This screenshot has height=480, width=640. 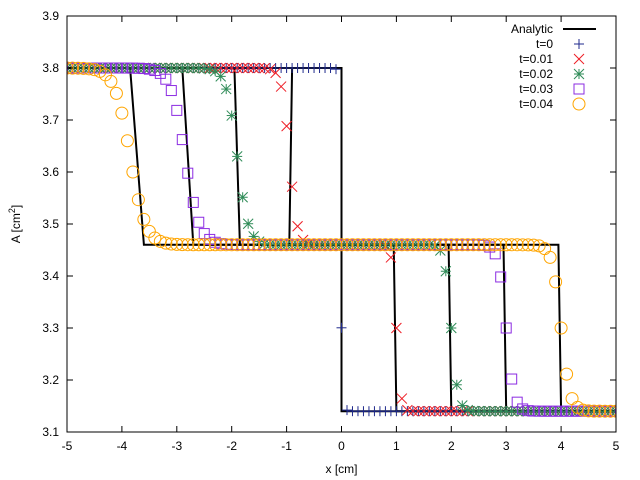 I want to click on x-axis-label: x [cm], so click(x=342, y=469).